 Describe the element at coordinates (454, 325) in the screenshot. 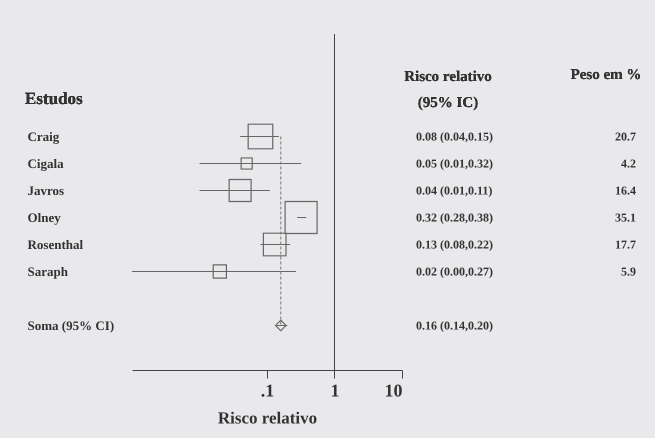

I see `text: 0.16 (0.14,0.20)` at that location.